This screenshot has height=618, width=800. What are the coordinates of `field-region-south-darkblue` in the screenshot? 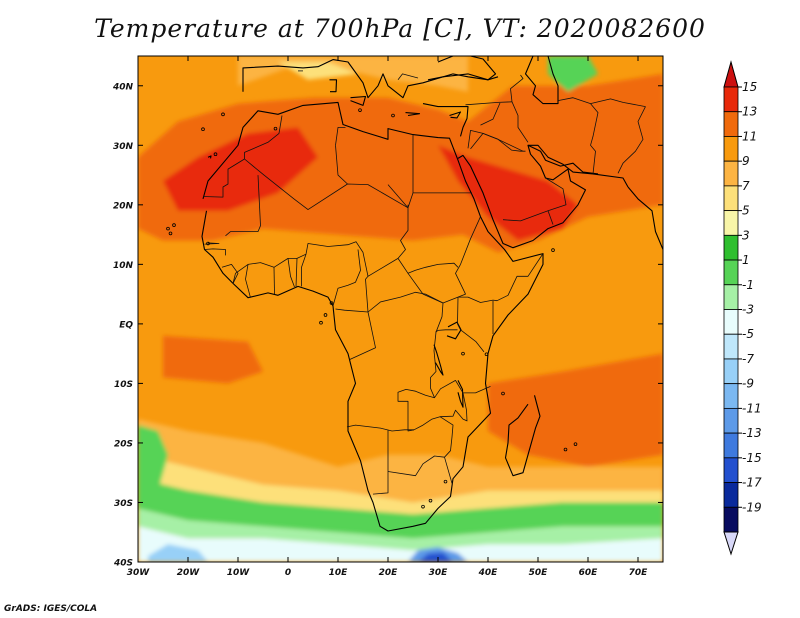 It's located at (435, 557).